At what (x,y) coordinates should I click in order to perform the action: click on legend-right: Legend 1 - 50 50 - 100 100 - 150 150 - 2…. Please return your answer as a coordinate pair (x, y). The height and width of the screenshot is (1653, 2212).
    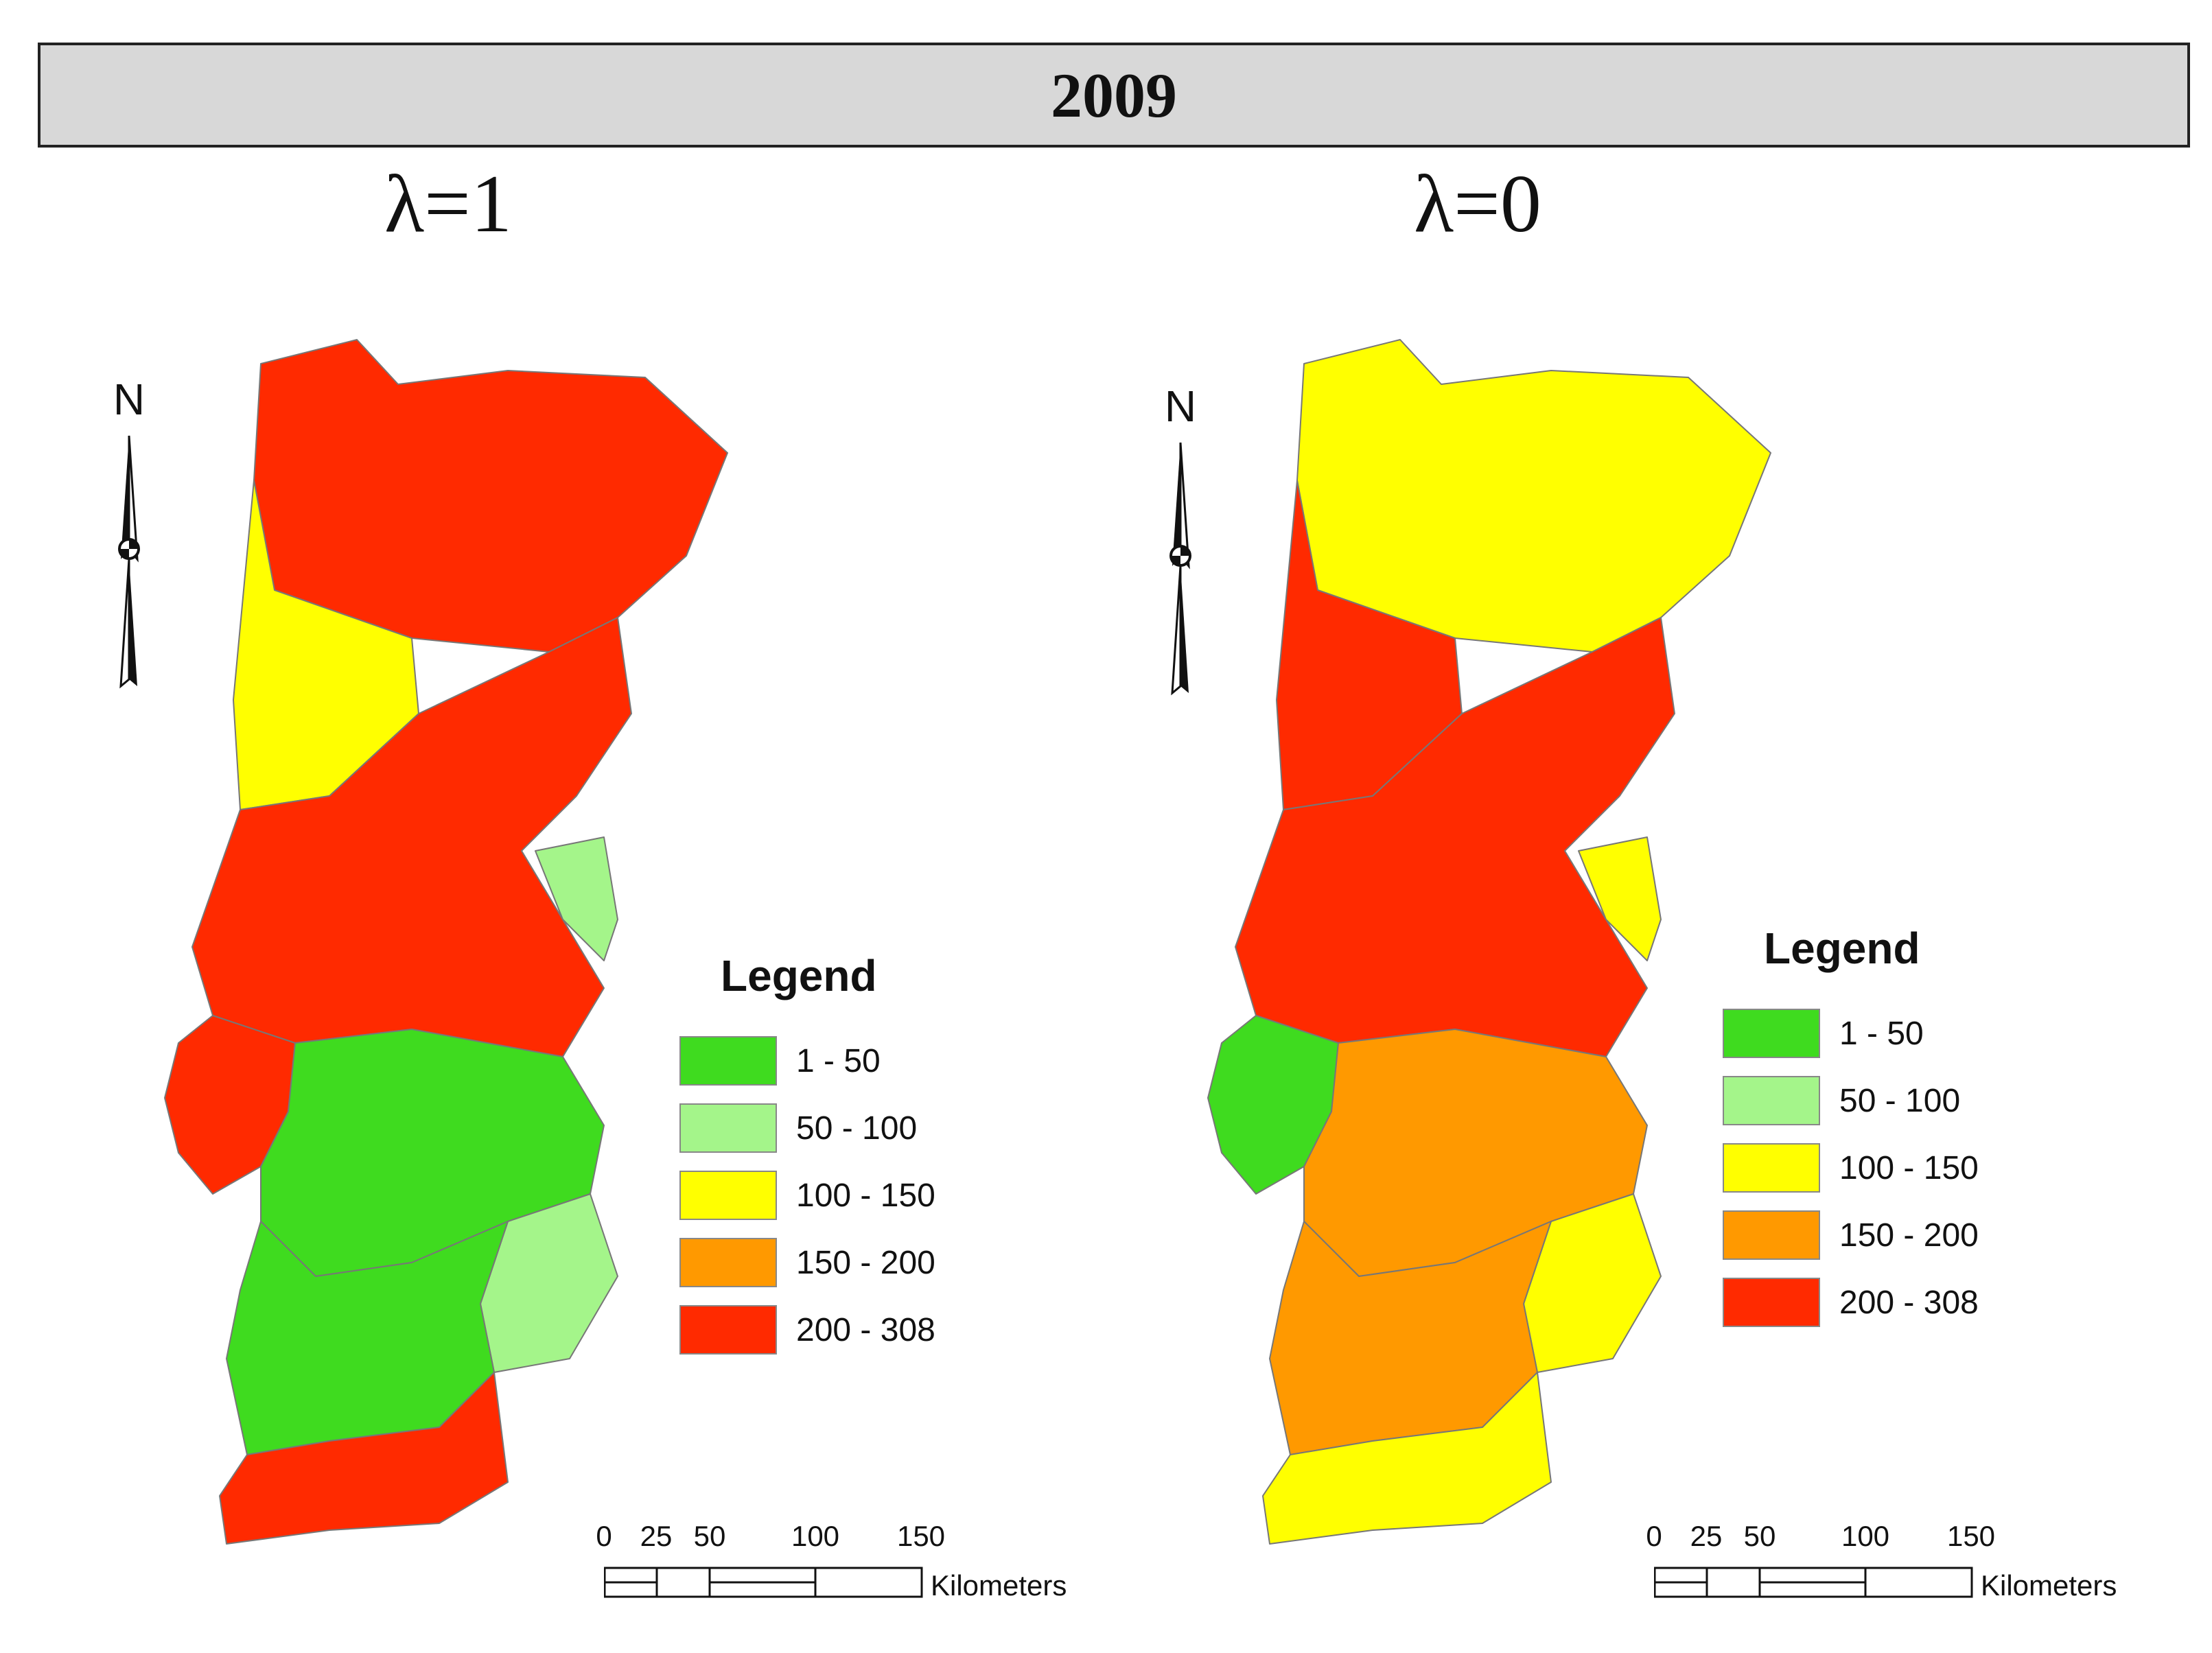
    Looking at the image, I should click on (1851, 1129).